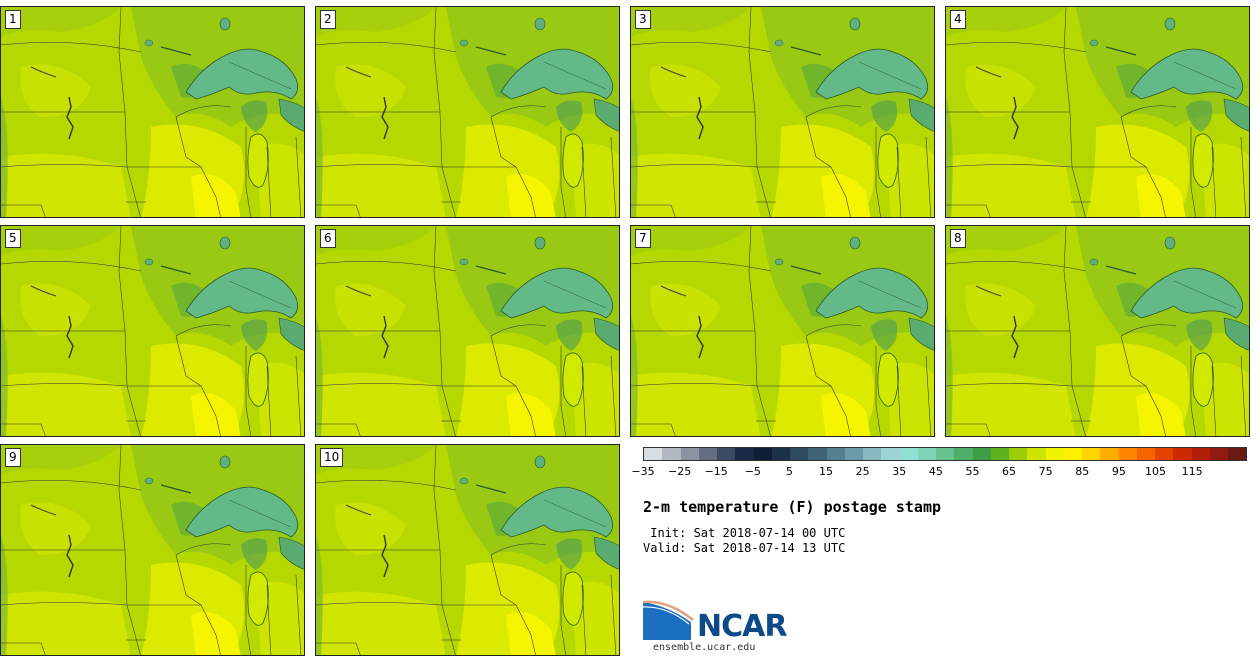 This screenshot has height=657, width=1260. I want to click on member-panel-5: 5, so click(152, 331).